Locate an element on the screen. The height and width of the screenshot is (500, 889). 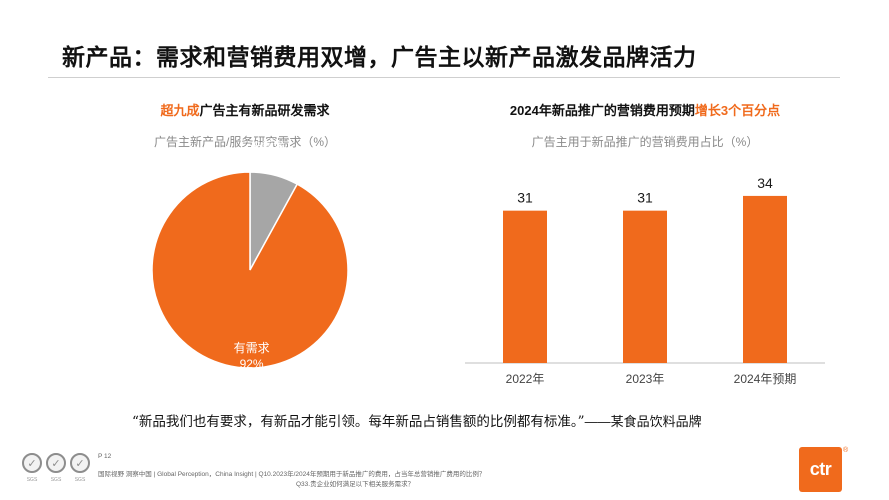
right-panel-heading: 2024年新品推广的营销费用预期增长3个百分点 is located at coordinates (645, 109).